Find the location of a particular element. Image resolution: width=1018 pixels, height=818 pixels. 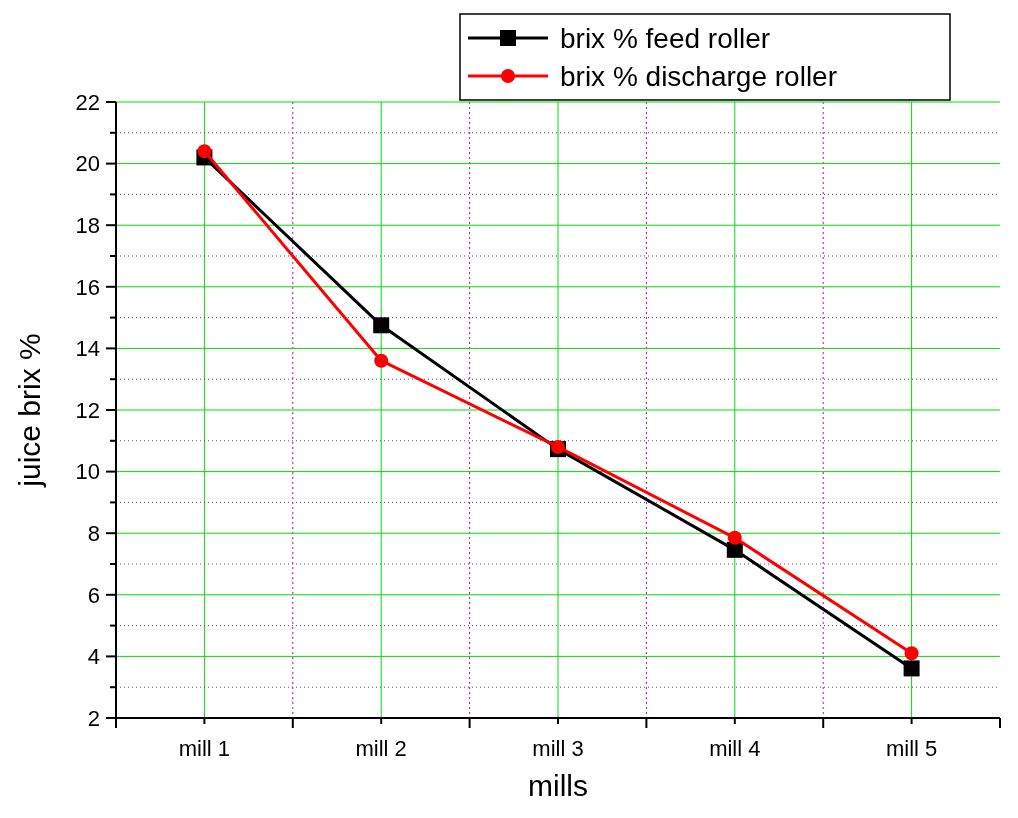

y-tick-label: 16 is located at coordinates (87, 287).